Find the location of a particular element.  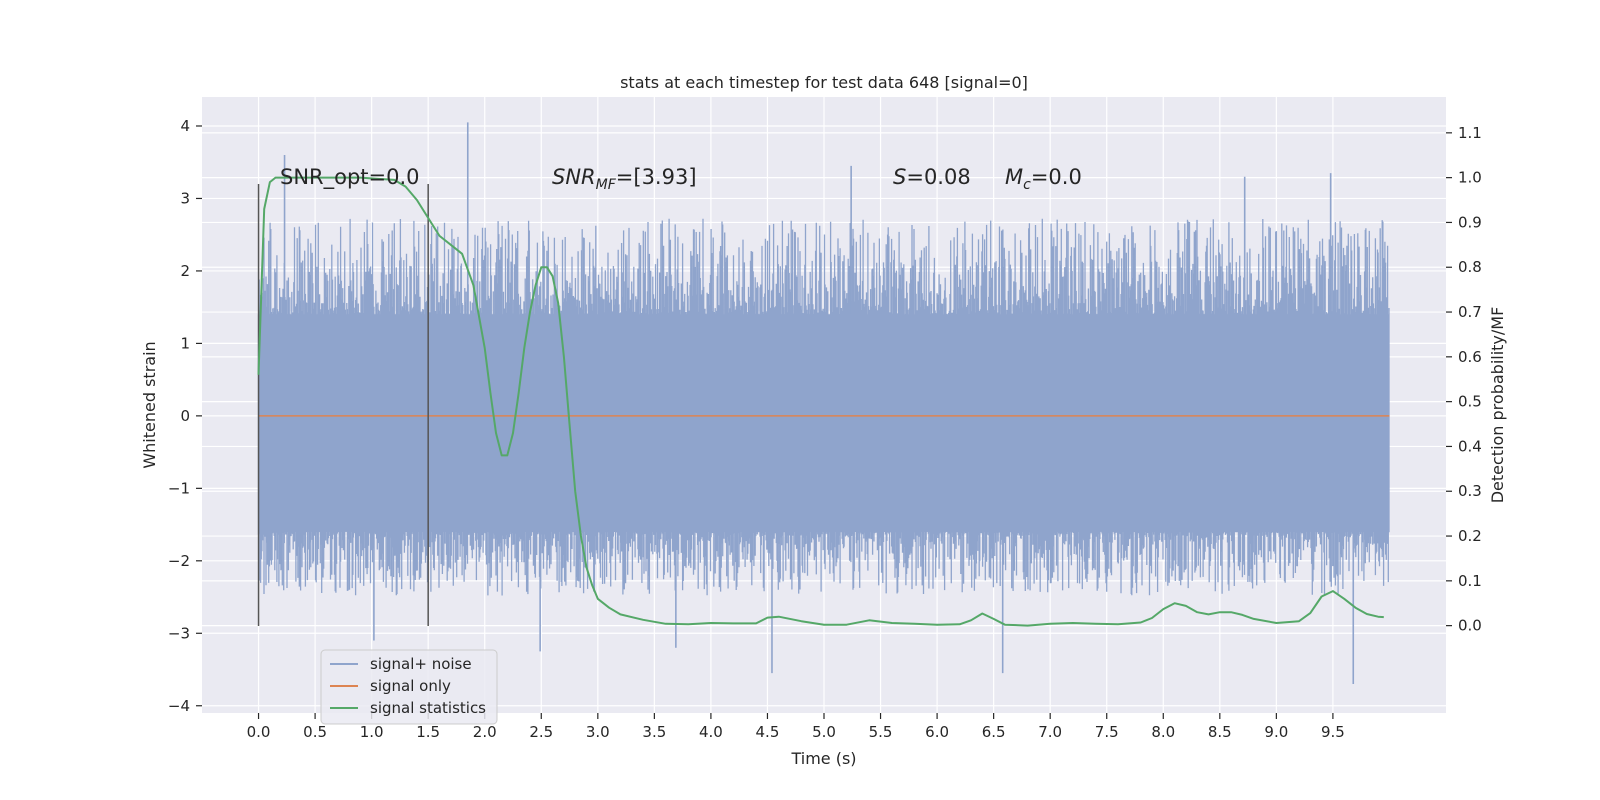

y2-tick-label: 0.3 is located at coordinates (1470, 491).